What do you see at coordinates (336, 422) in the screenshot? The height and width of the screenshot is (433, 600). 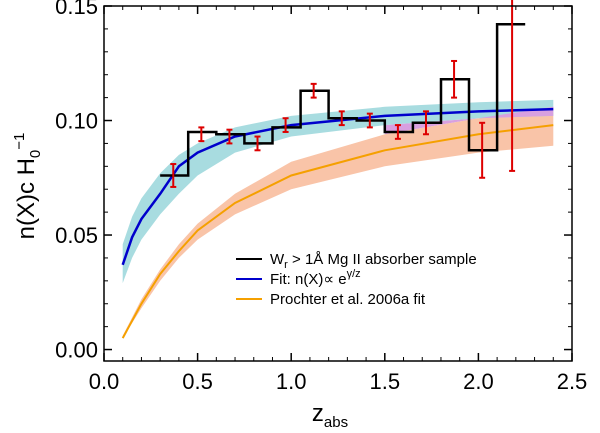 I see `x-axis-label-sub: abs` at bounding box center [336, 422].